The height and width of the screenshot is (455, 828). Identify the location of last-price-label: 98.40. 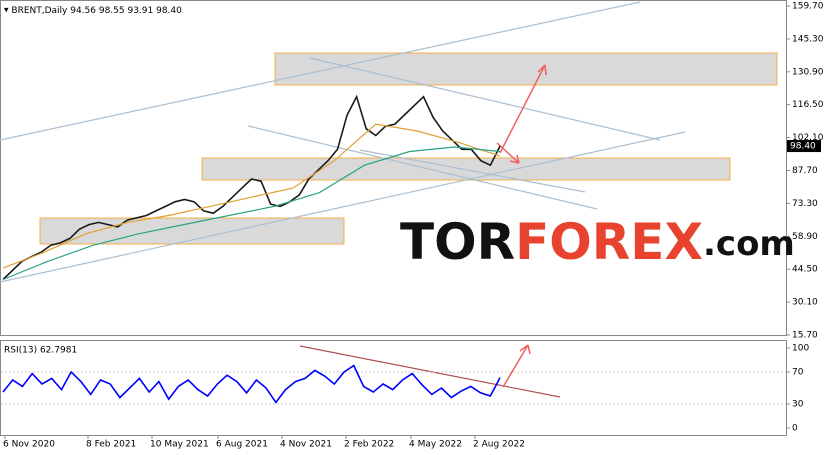
(803, 147).